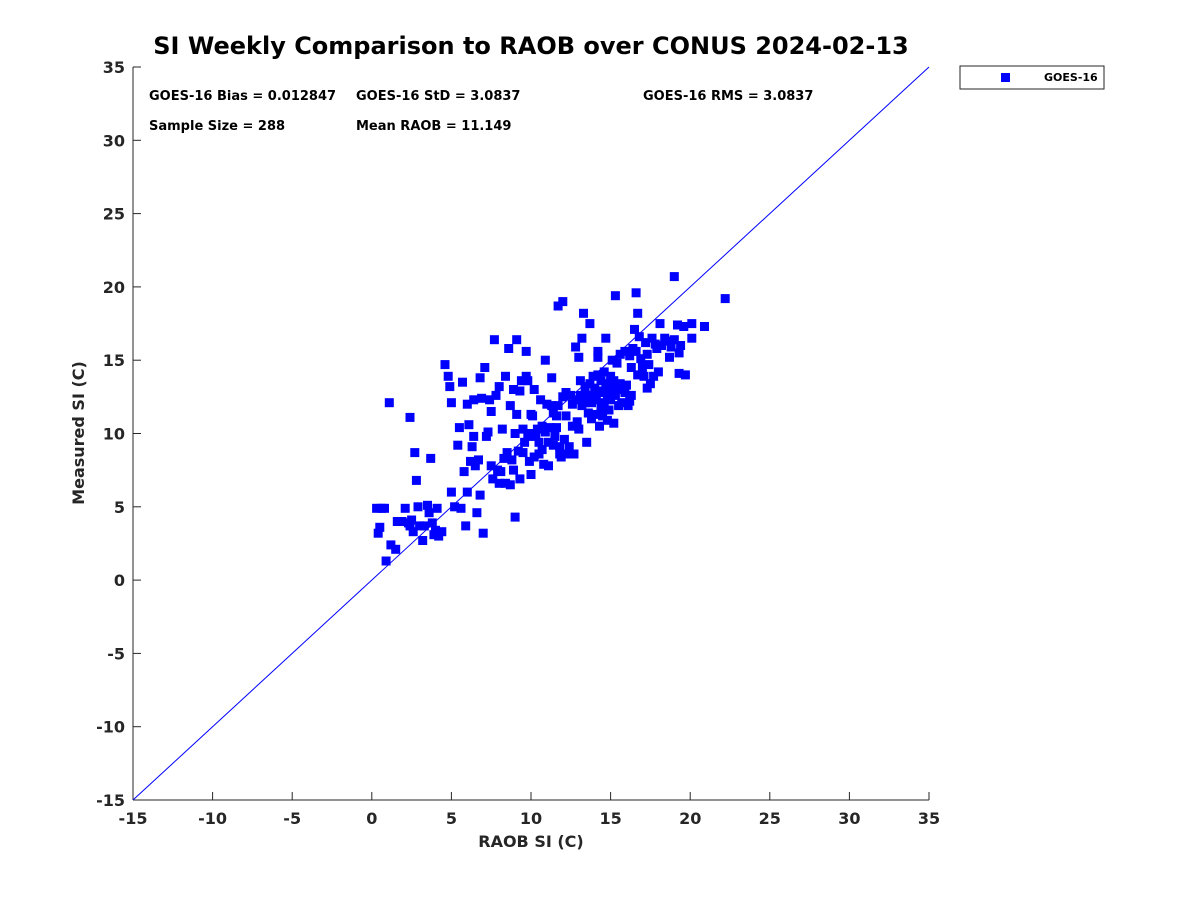 This screenshot has height=900, width=1200. Describe the element at coordinates (849, 818) in the screenshot. I see `x-tick-label: 30` at that location.